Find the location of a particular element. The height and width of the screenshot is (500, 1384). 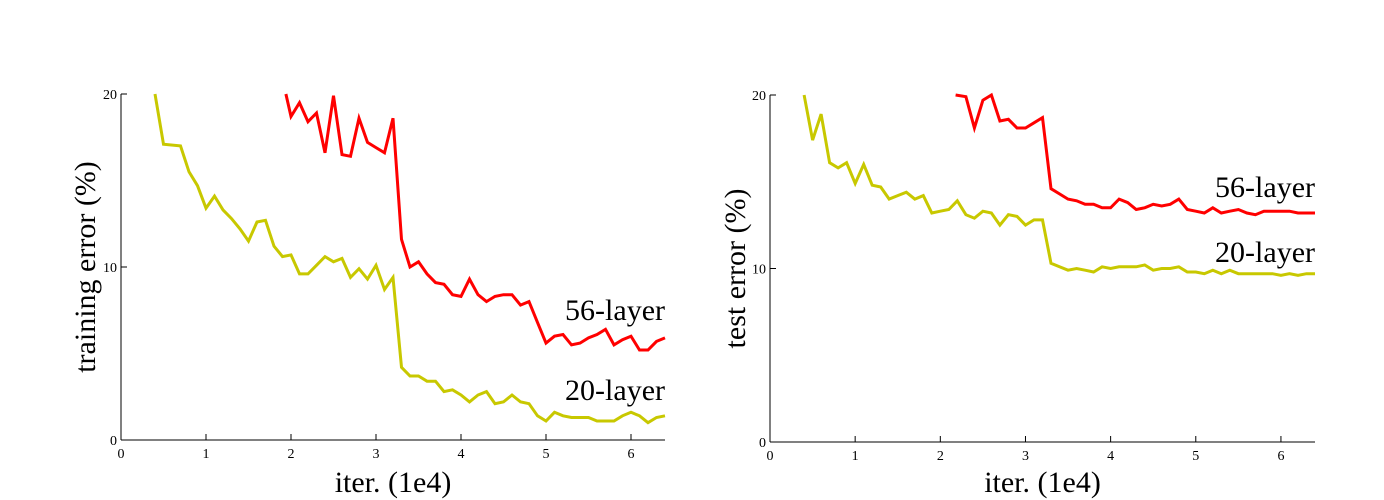

y-axis-label: test error (%) is located at coordinates (735, 269).